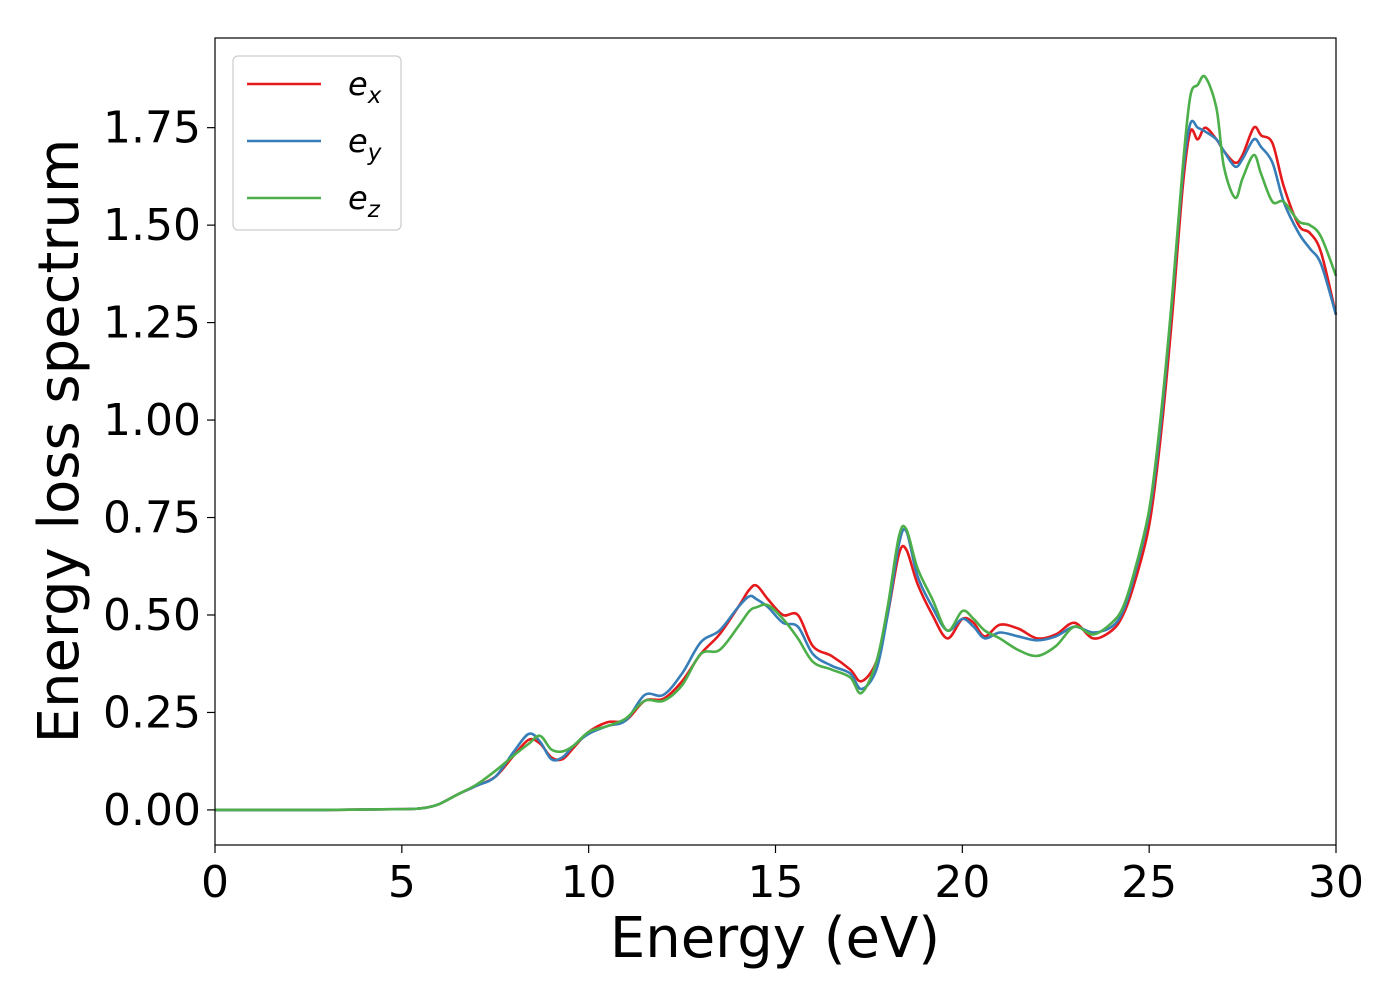  Describe the element at coordinates (365, 87) in the screenshot. I see `legend-label-x: ex` at that location.